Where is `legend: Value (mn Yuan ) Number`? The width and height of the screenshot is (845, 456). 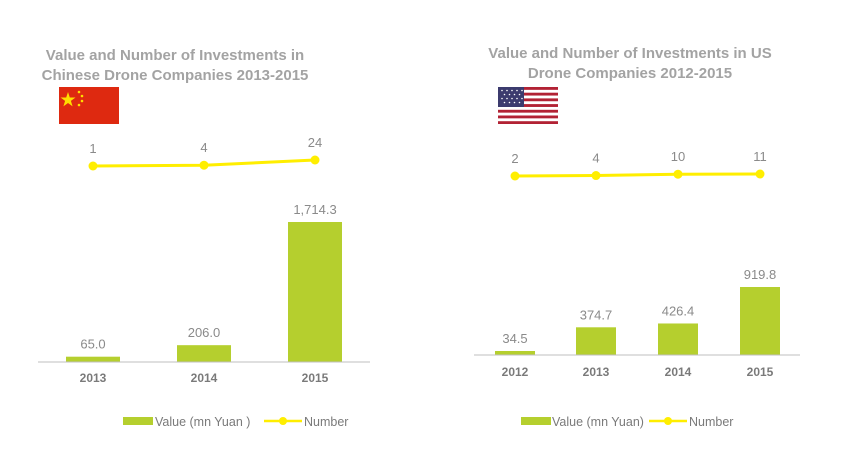
legend: Value (mn Yuan ) Number is located at coordinates (235, 422).